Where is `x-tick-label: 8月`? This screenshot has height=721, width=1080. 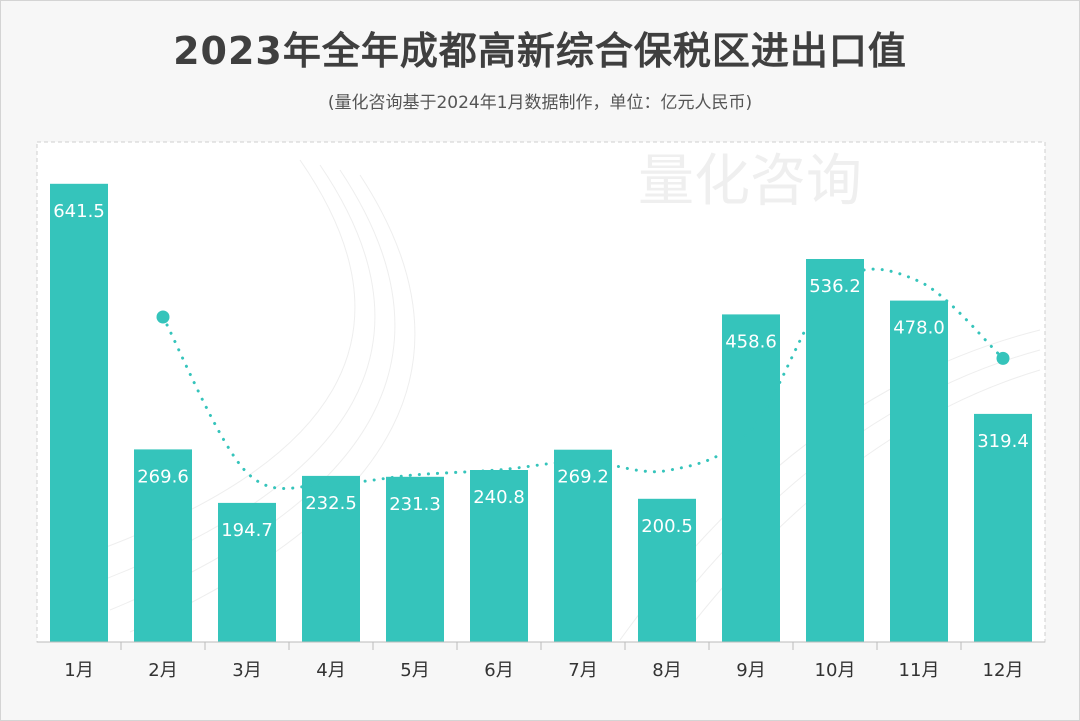 x-tick-label: 8月 is located at coordinates (666, 670).